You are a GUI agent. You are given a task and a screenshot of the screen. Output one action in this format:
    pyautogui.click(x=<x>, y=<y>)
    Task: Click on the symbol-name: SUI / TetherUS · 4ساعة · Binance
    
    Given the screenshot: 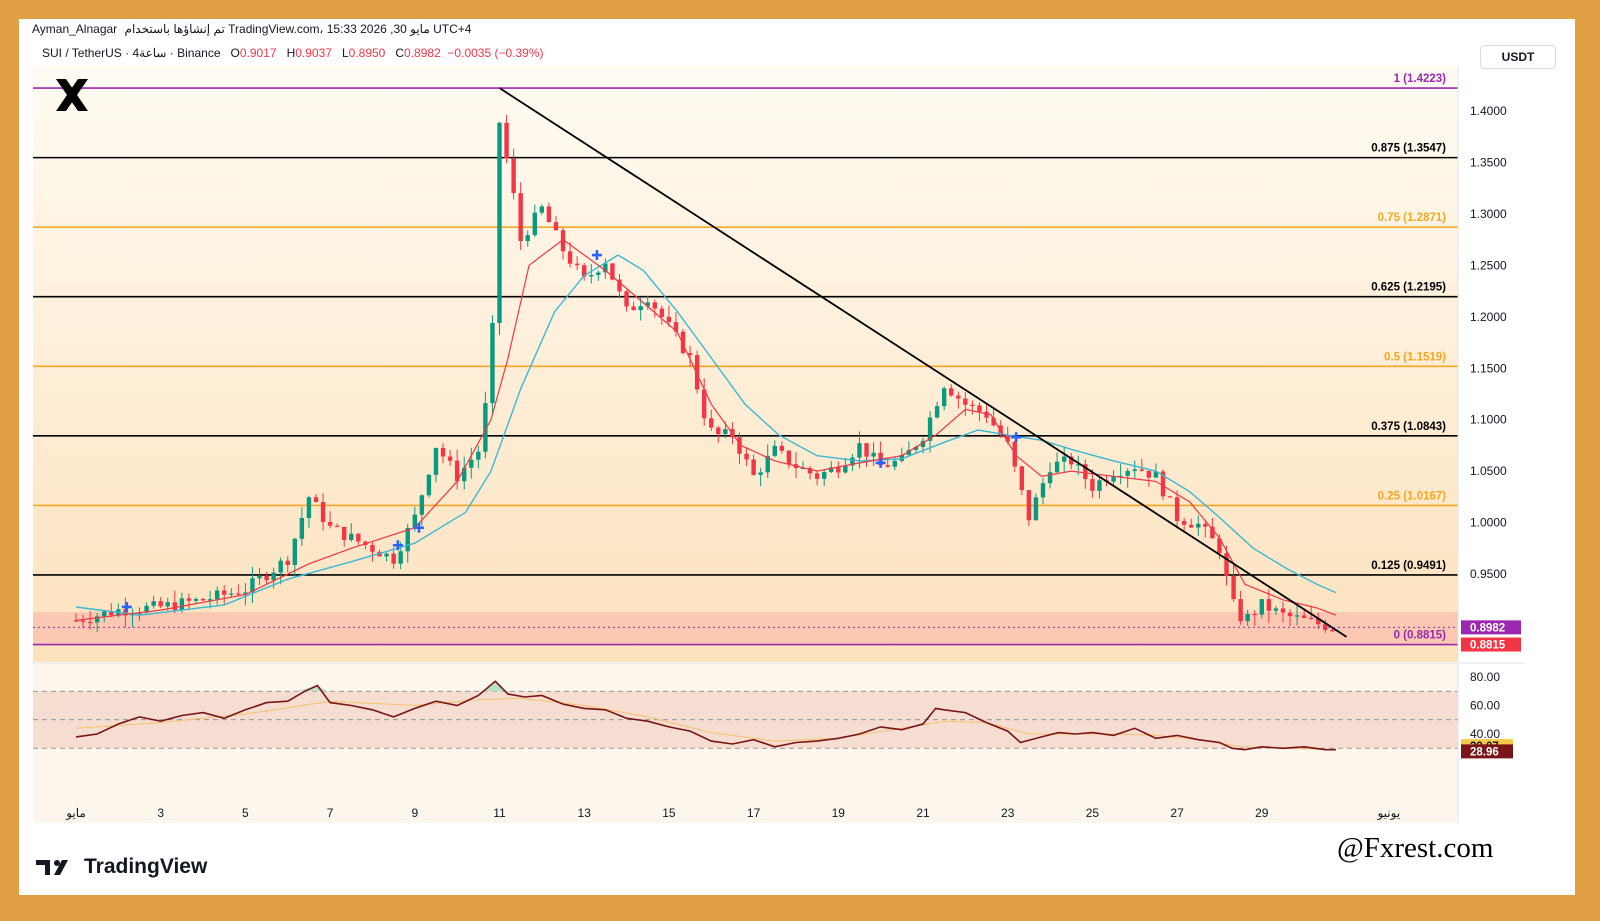 What is the action you would take?
    pyautogui.click(x=131, y=53)
    